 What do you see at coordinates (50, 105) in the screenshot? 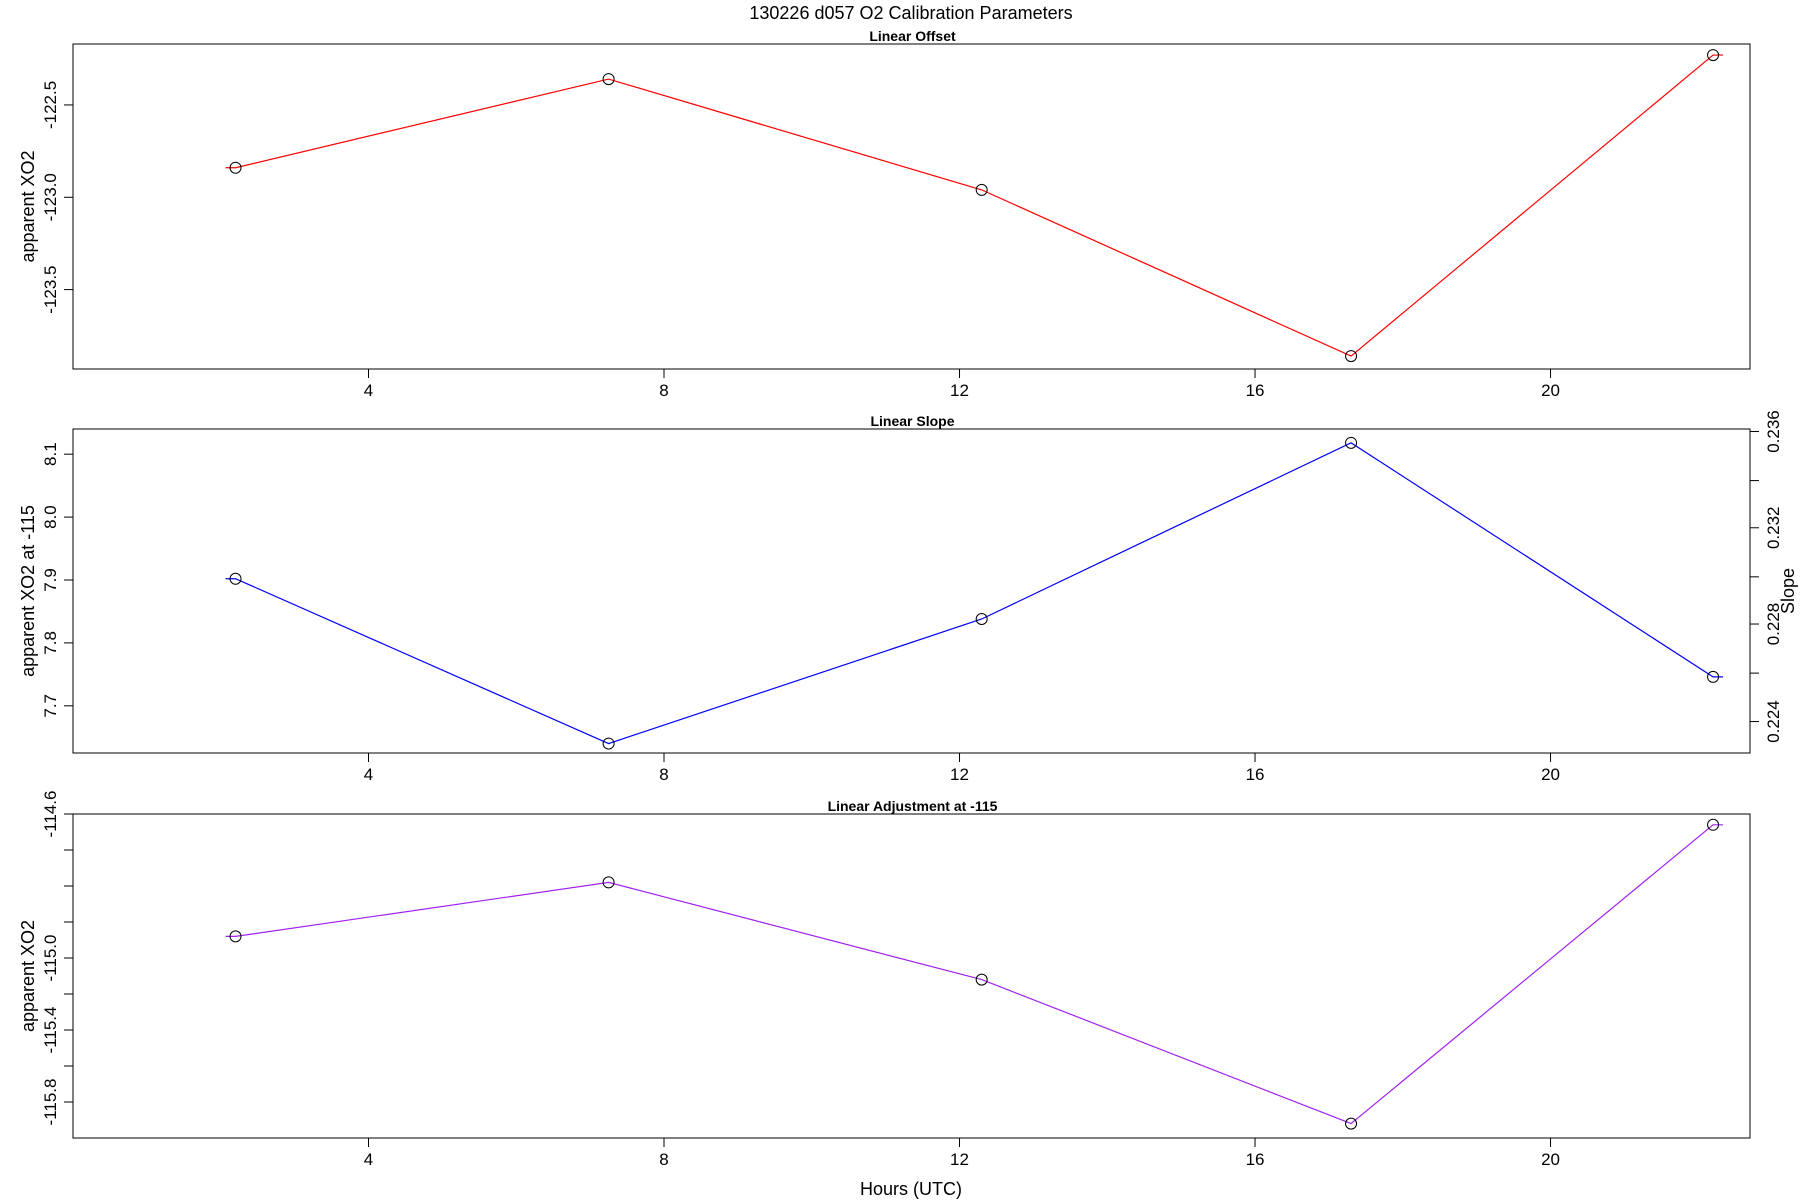
I see `y-tick-label: -122.5` at bounding box center [50, 105].